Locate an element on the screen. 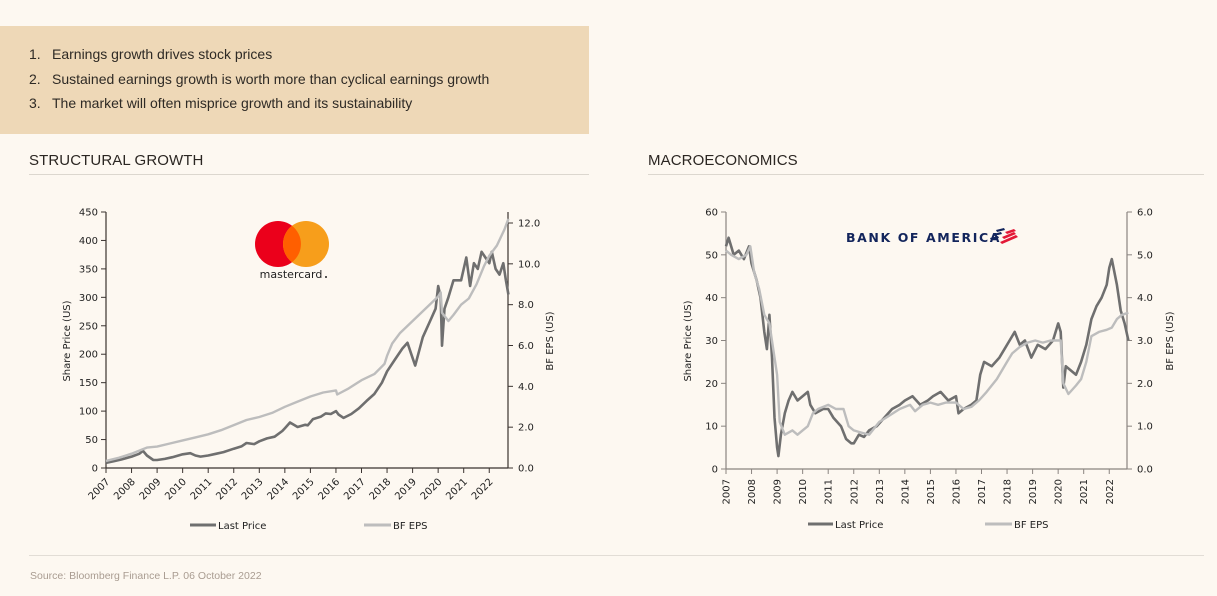 Image resolution: width=1217 pixels, height=596 pixels. y2-tick-label: 8.0 is located at coordinates (526, 305).